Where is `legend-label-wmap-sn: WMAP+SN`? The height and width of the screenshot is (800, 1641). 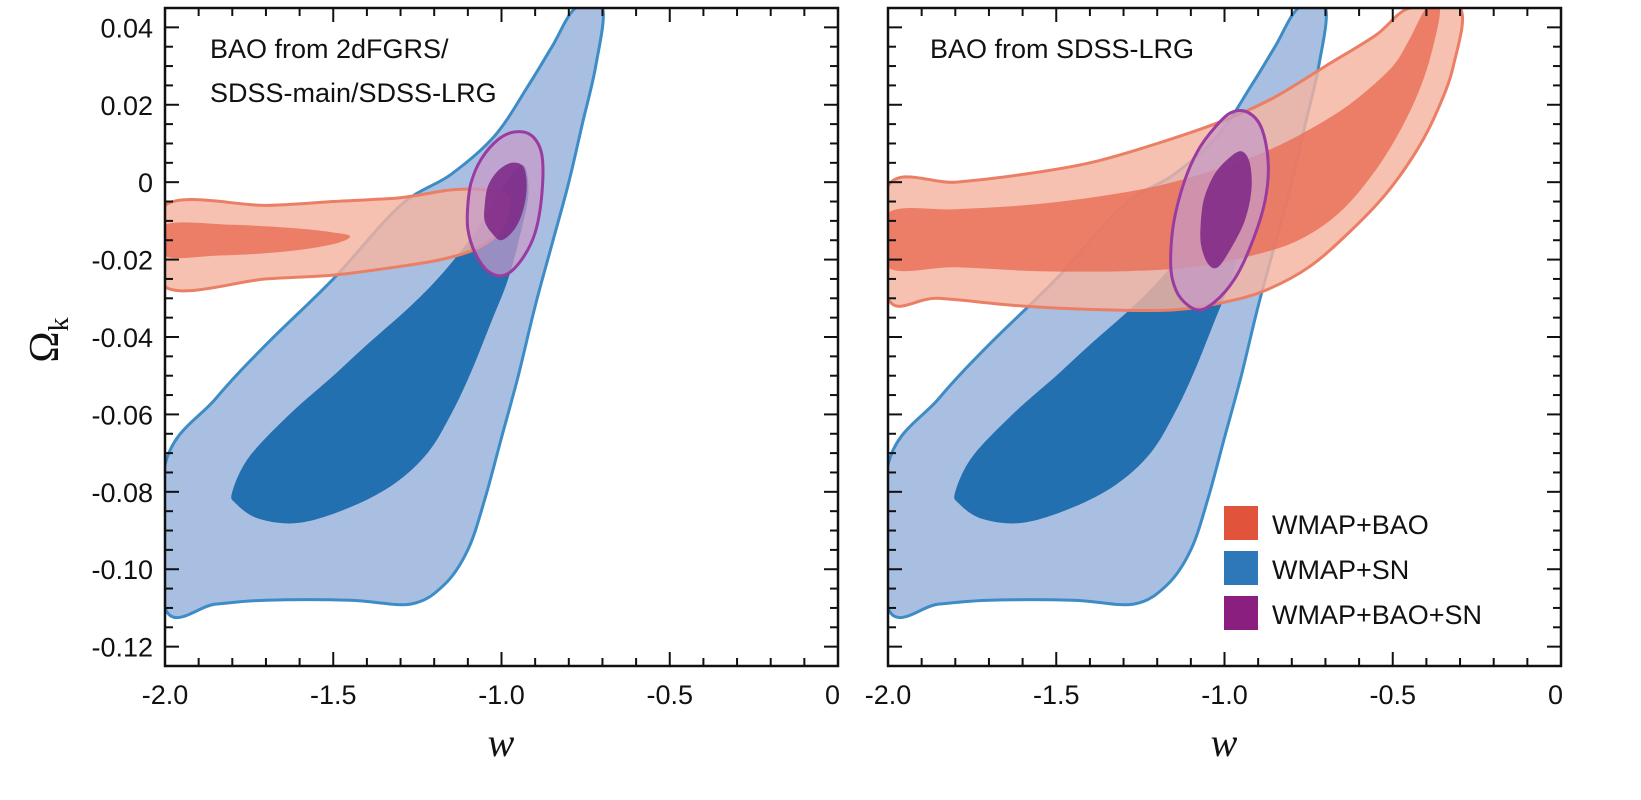 legend-label-wmap-sn: WMAP+SN is located at coordinates (1340, 570).